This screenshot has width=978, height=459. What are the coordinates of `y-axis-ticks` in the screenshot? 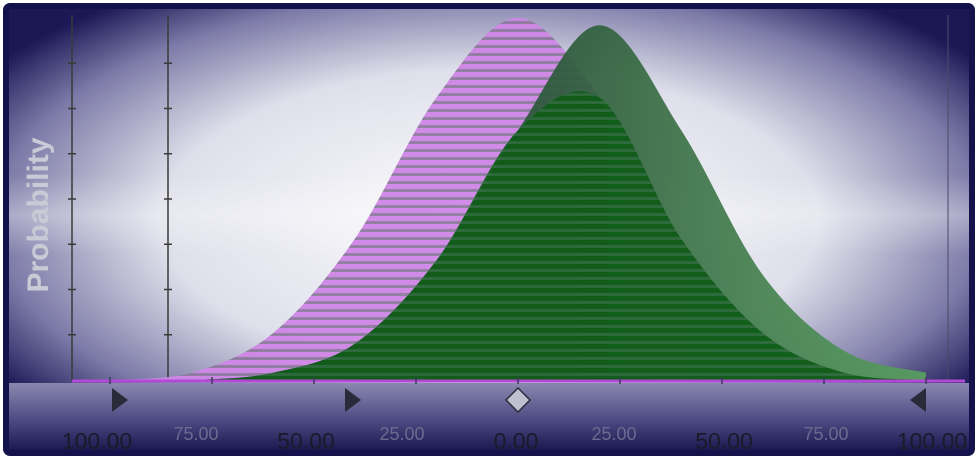 It's located at (120, 199).